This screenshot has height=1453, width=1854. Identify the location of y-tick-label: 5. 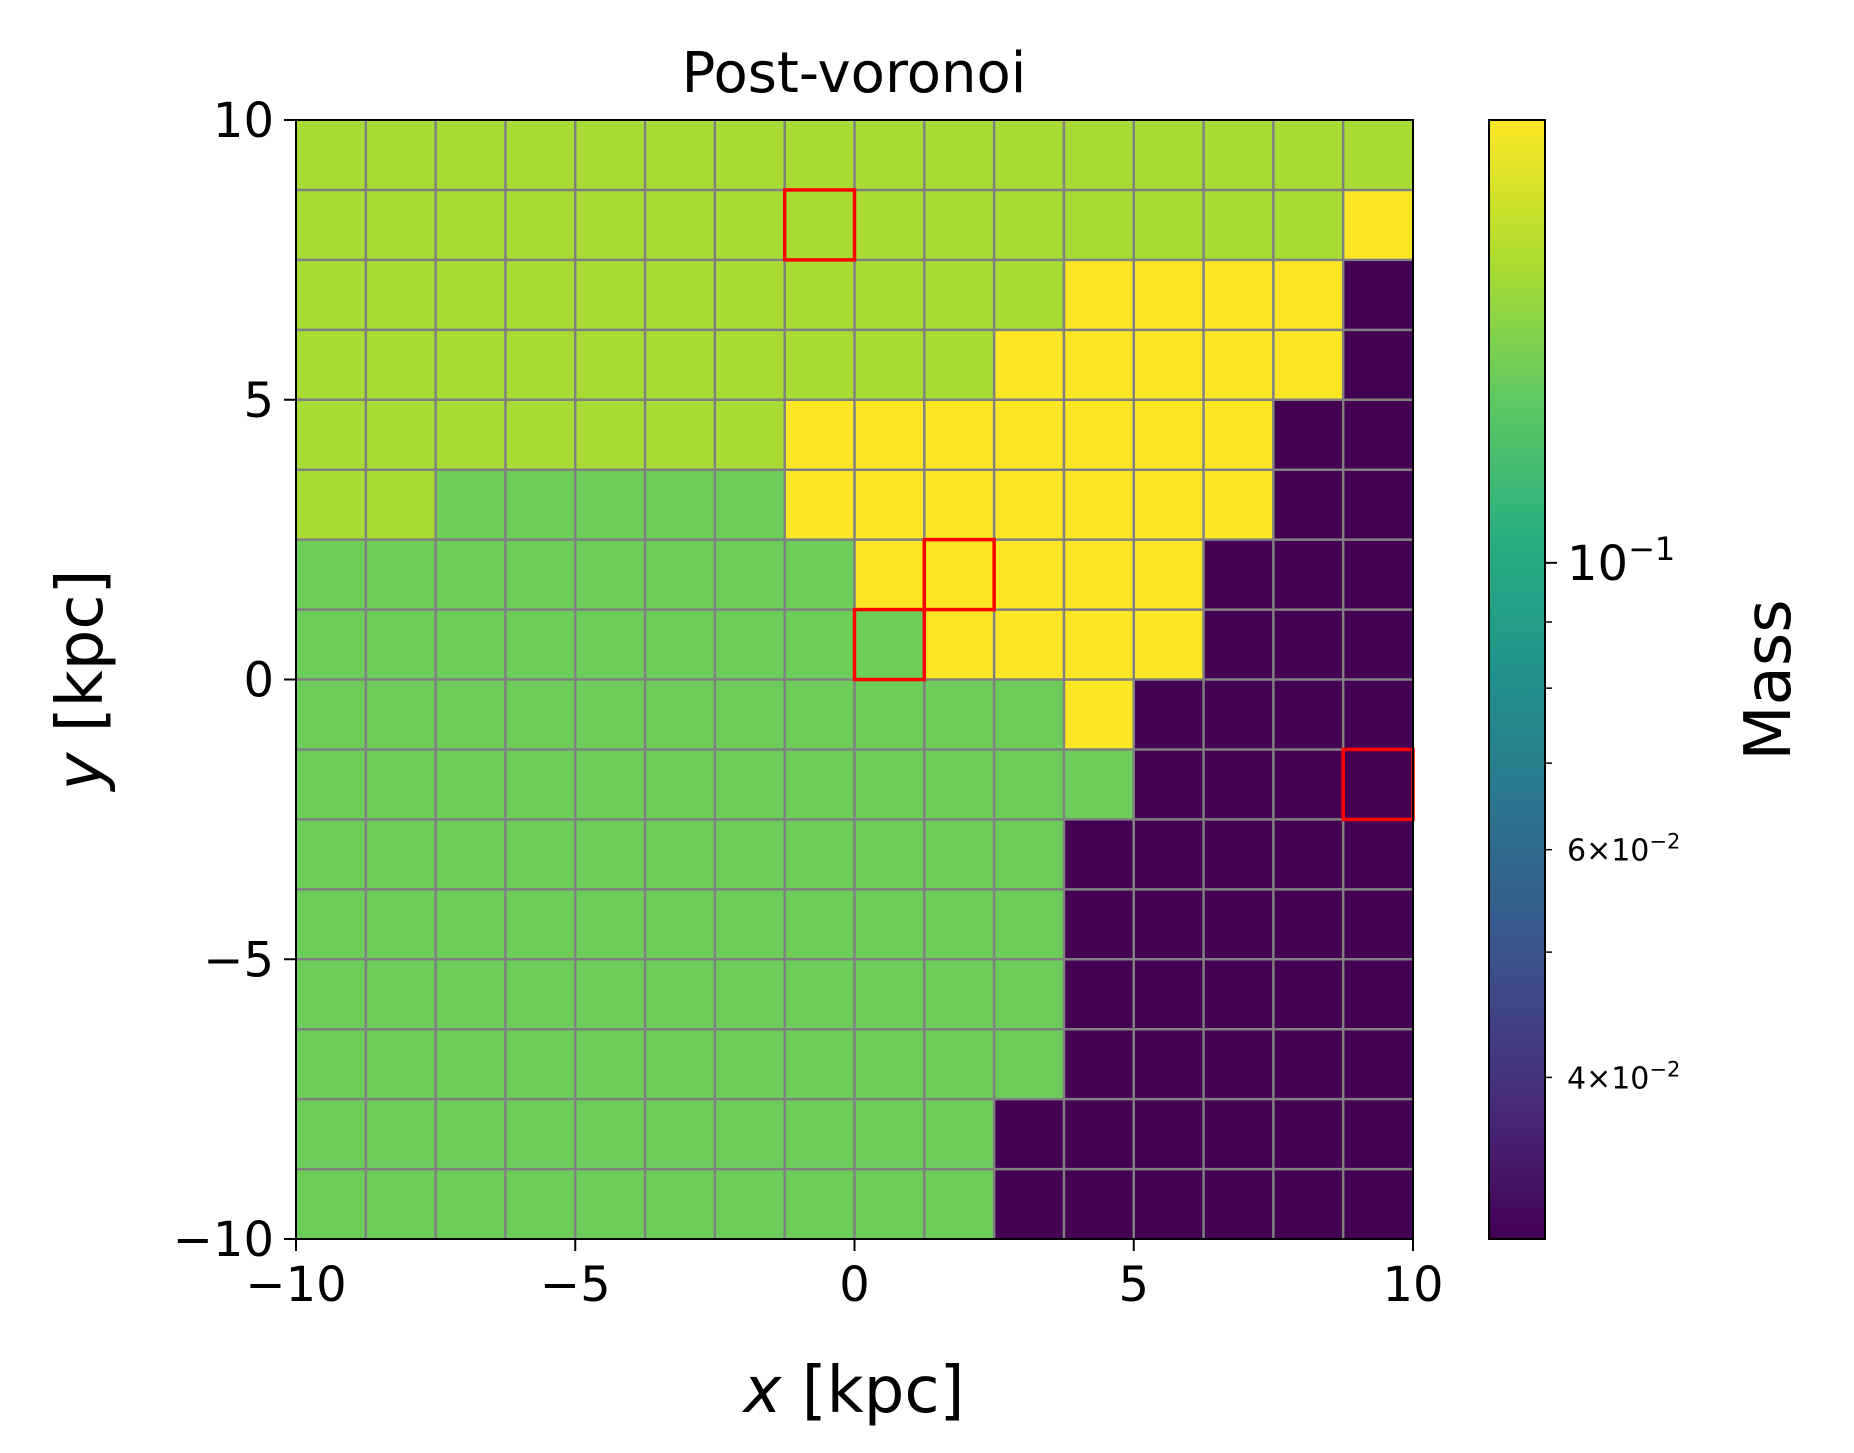
(258, 401).